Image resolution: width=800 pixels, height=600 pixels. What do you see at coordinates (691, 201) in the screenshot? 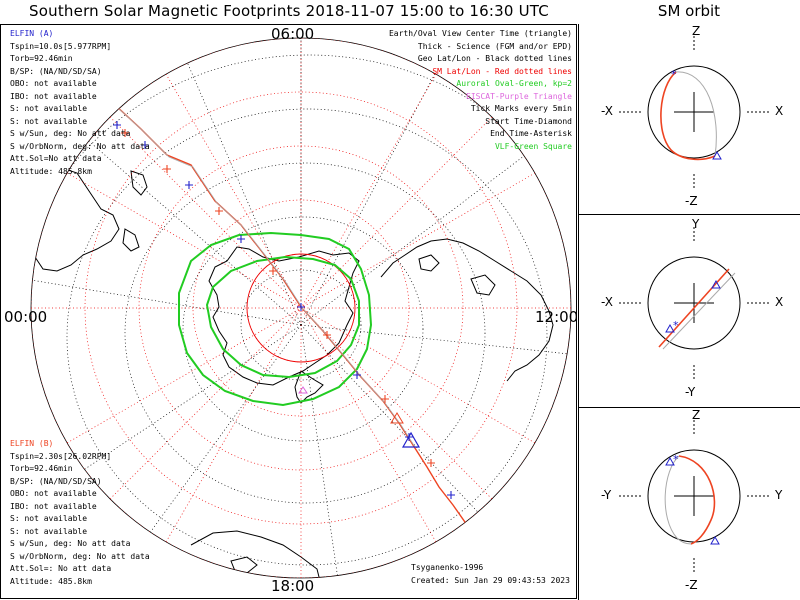
I see `orbit1-bottom-axis: -Z` at bounding box center [691, 201].